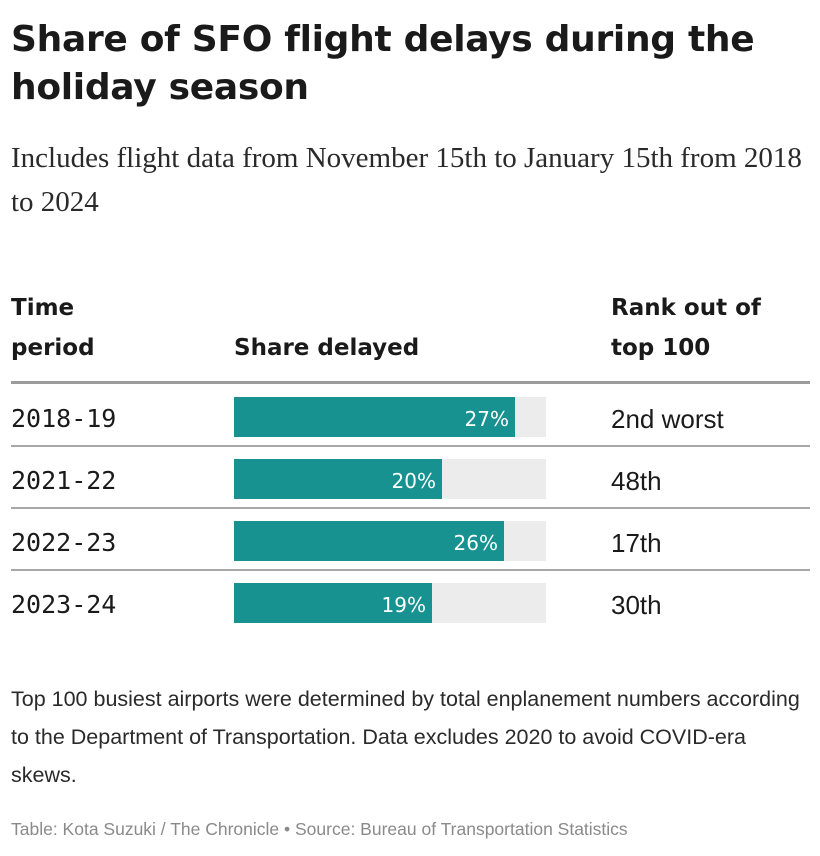 The width and height of the screenshot is (820, 856). I want to click on column-header-share-delayed: Share delayed, so click(327, 348).